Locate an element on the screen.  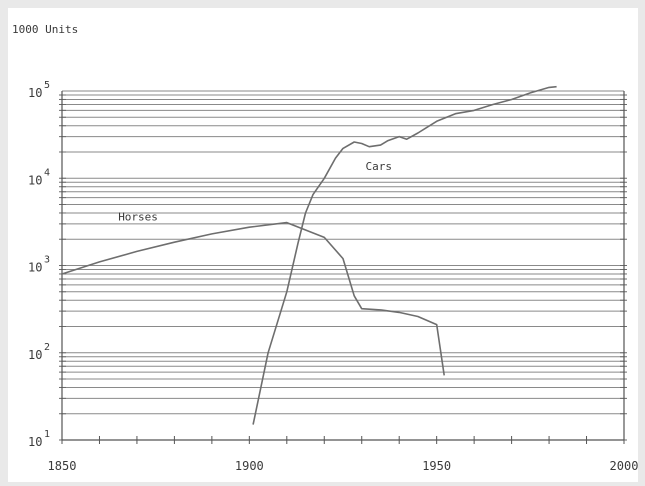
series-label-cars: Cars is located at coordinates (378, 166).